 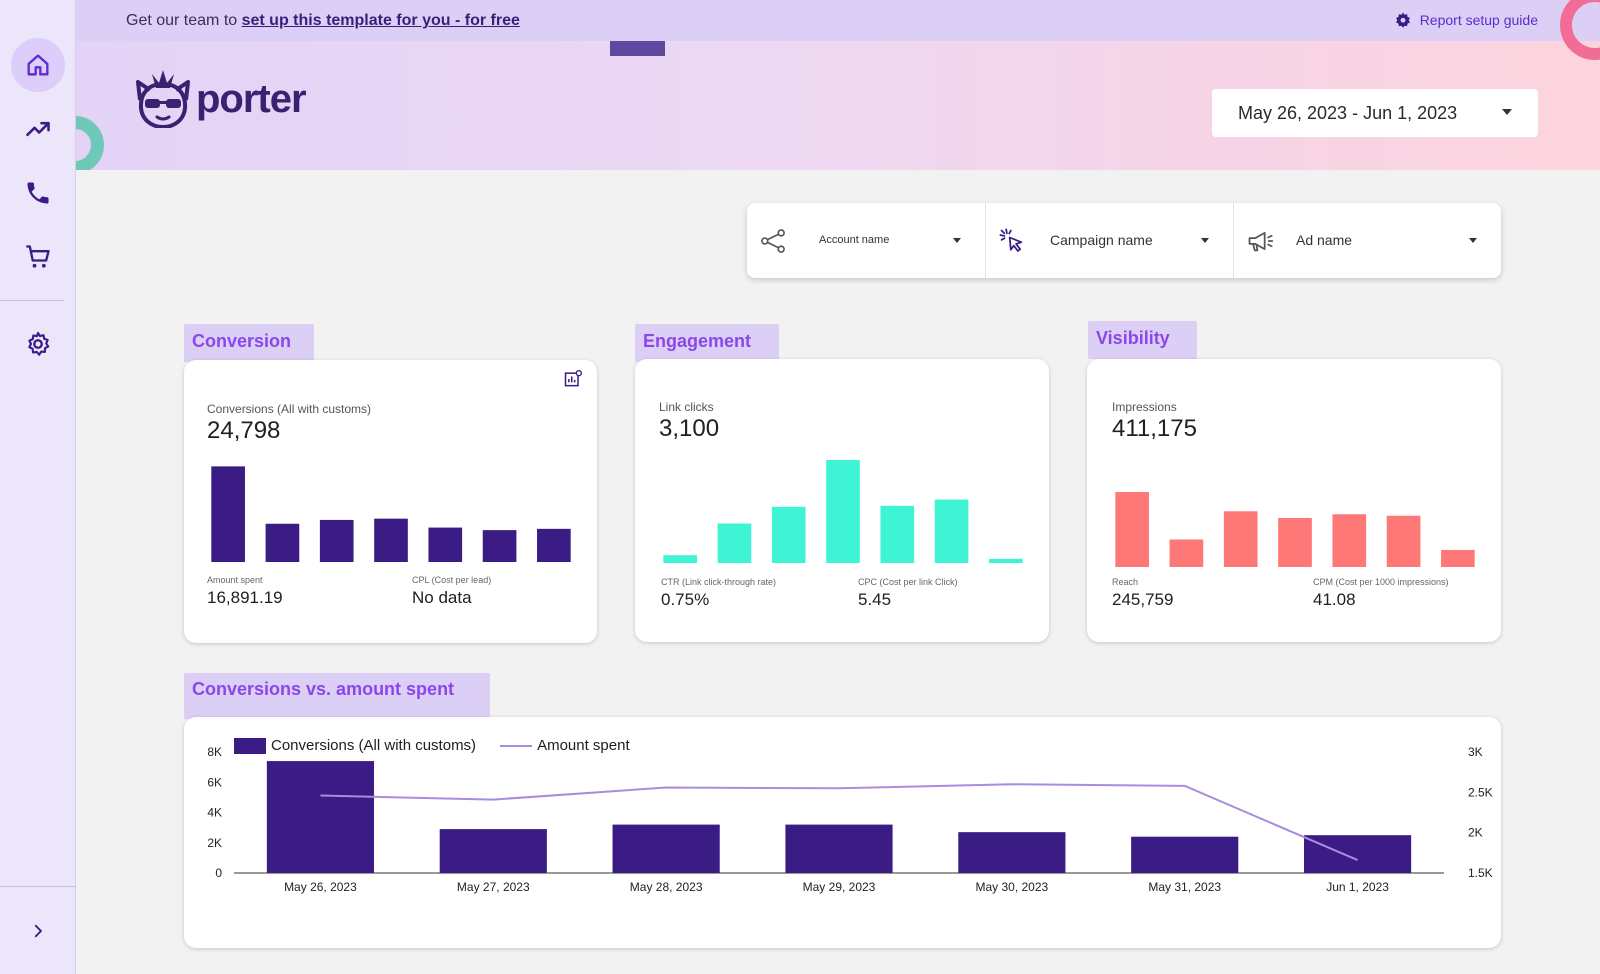 I want to click on y-right-tick-label: 2.5K, so click(x=1480, y=792).